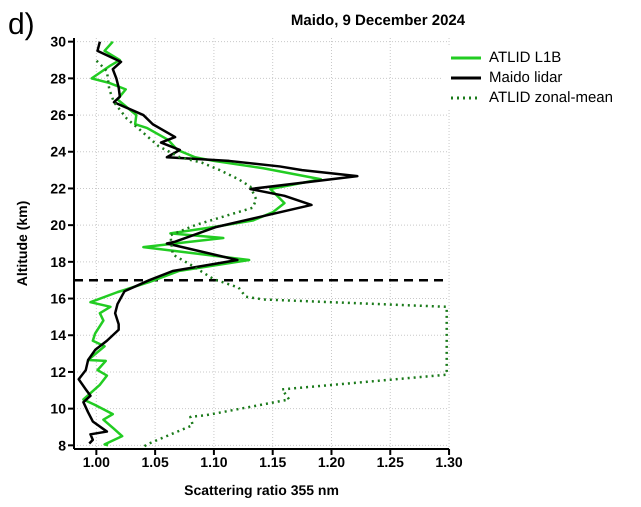 The height and width of the screenshot is (507, 641). I want to click on x-tick-label: 1.10, so click(214, 462).